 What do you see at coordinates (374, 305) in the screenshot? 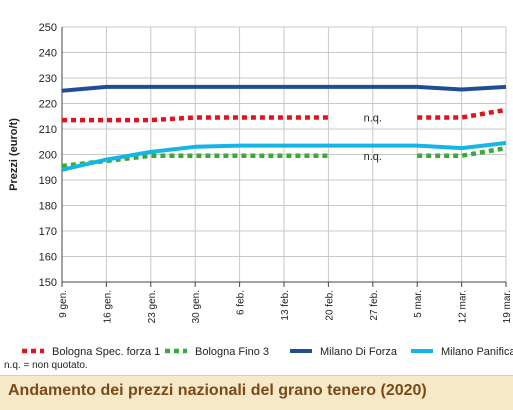
I see `x-tick-label: 27 feb.` at bounding box center [374, 305].